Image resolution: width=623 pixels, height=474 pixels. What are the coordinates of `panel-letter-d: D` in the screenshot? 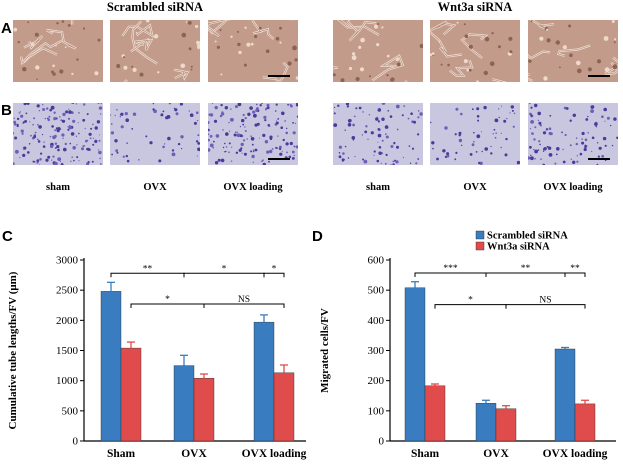 It's located at (317, 236).